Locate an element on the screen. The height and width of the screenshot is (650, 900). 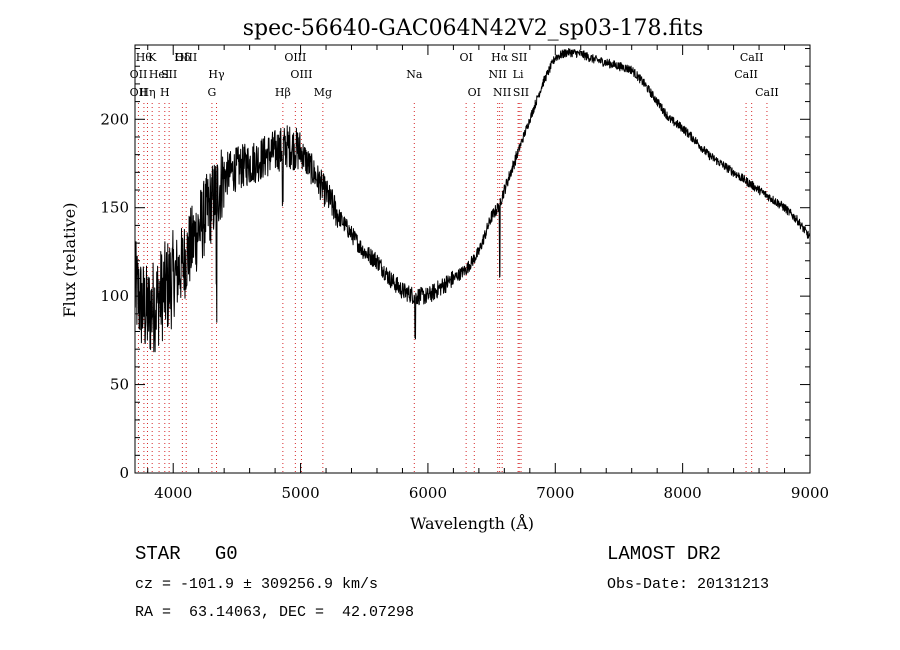
line-marker-label: G is located at coordinates (212, 92).